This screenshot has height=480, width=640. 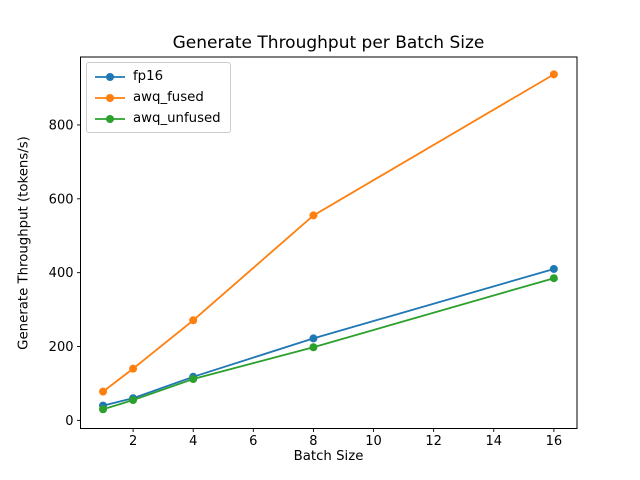 I want to click on chart-title: Generate Throughput per Batch Size, so click(x=328, y=43).